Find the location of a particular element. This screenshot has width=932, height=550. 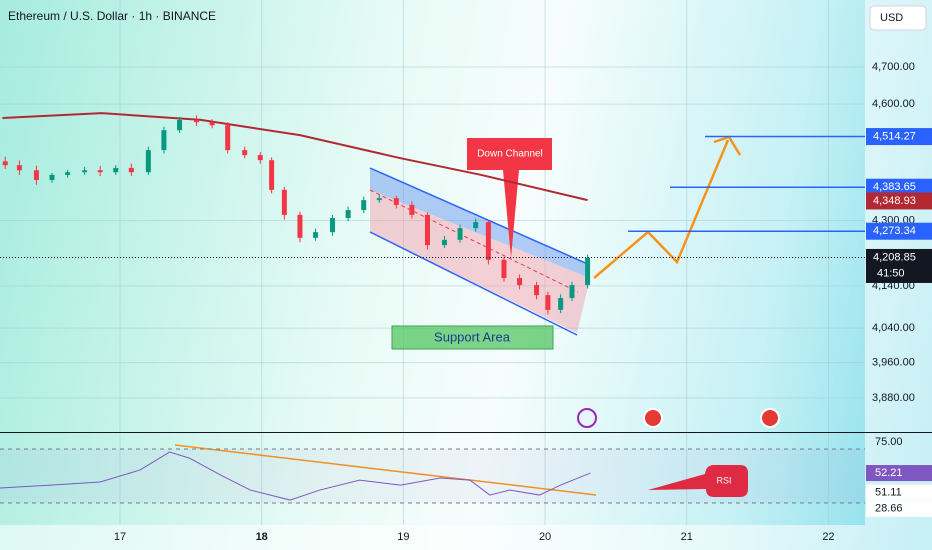

y-tick-label: 4,700.00 is located at coordinates (893, 67).